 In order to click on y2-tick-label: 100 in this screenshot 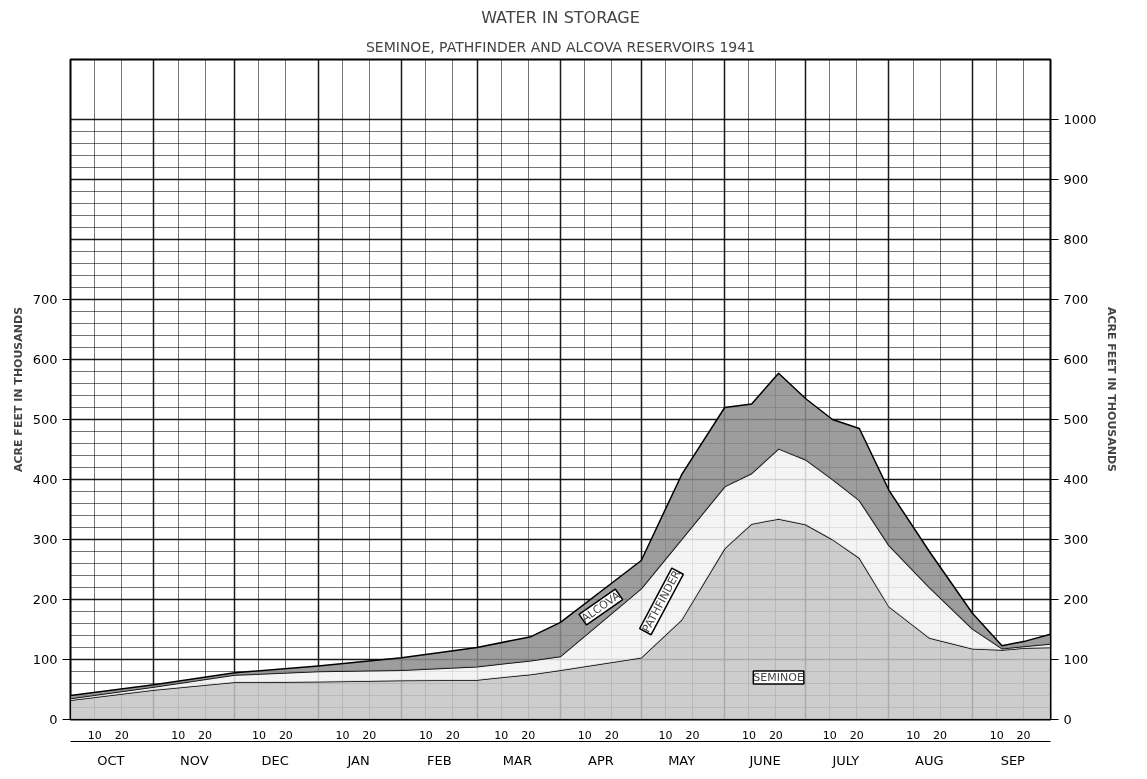, I will do `click(1076, 659)`.